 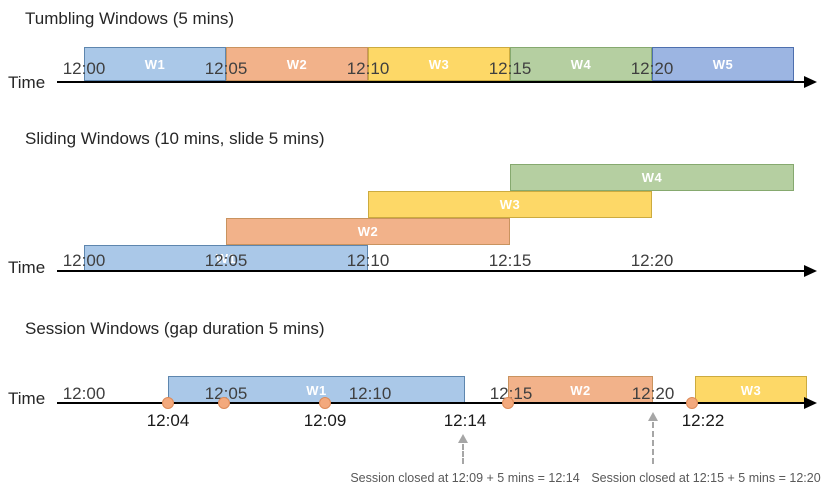 I want to click on session-time-axis-label: Time, so click(x=27, y=398).